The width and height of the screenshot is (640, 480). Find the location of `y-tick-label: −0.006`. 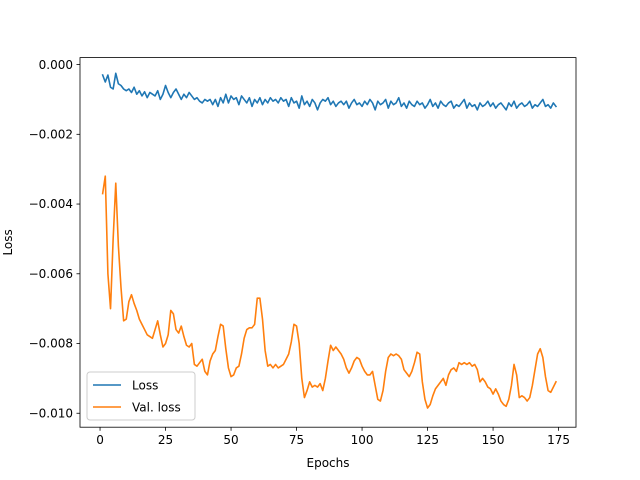

y-tick-label: −0.006 is located at coordinates (51, 274).